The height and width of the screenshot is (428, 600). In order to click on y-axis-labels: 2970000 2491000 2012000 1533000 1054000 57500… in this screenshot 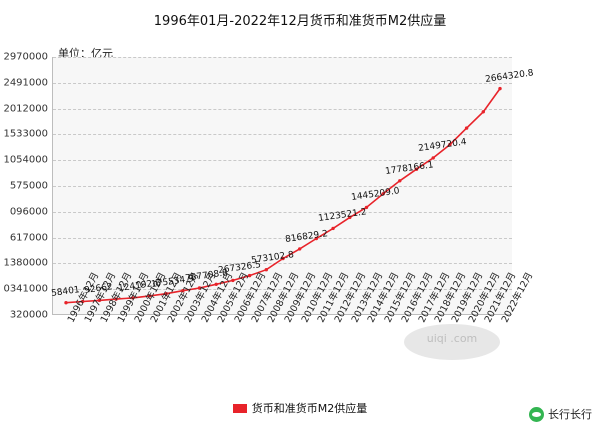, I will do `click(26, 186)`.